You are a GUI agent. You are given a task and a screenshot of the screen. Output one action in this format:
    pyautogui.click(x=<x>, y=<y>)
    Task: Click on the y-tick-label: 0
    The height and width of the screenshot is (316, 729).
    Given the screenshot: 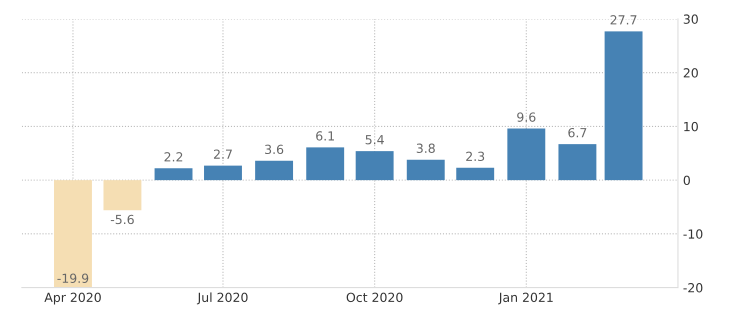 What is the action you would take?
    pyautogui.click(x=687, y=181)
    